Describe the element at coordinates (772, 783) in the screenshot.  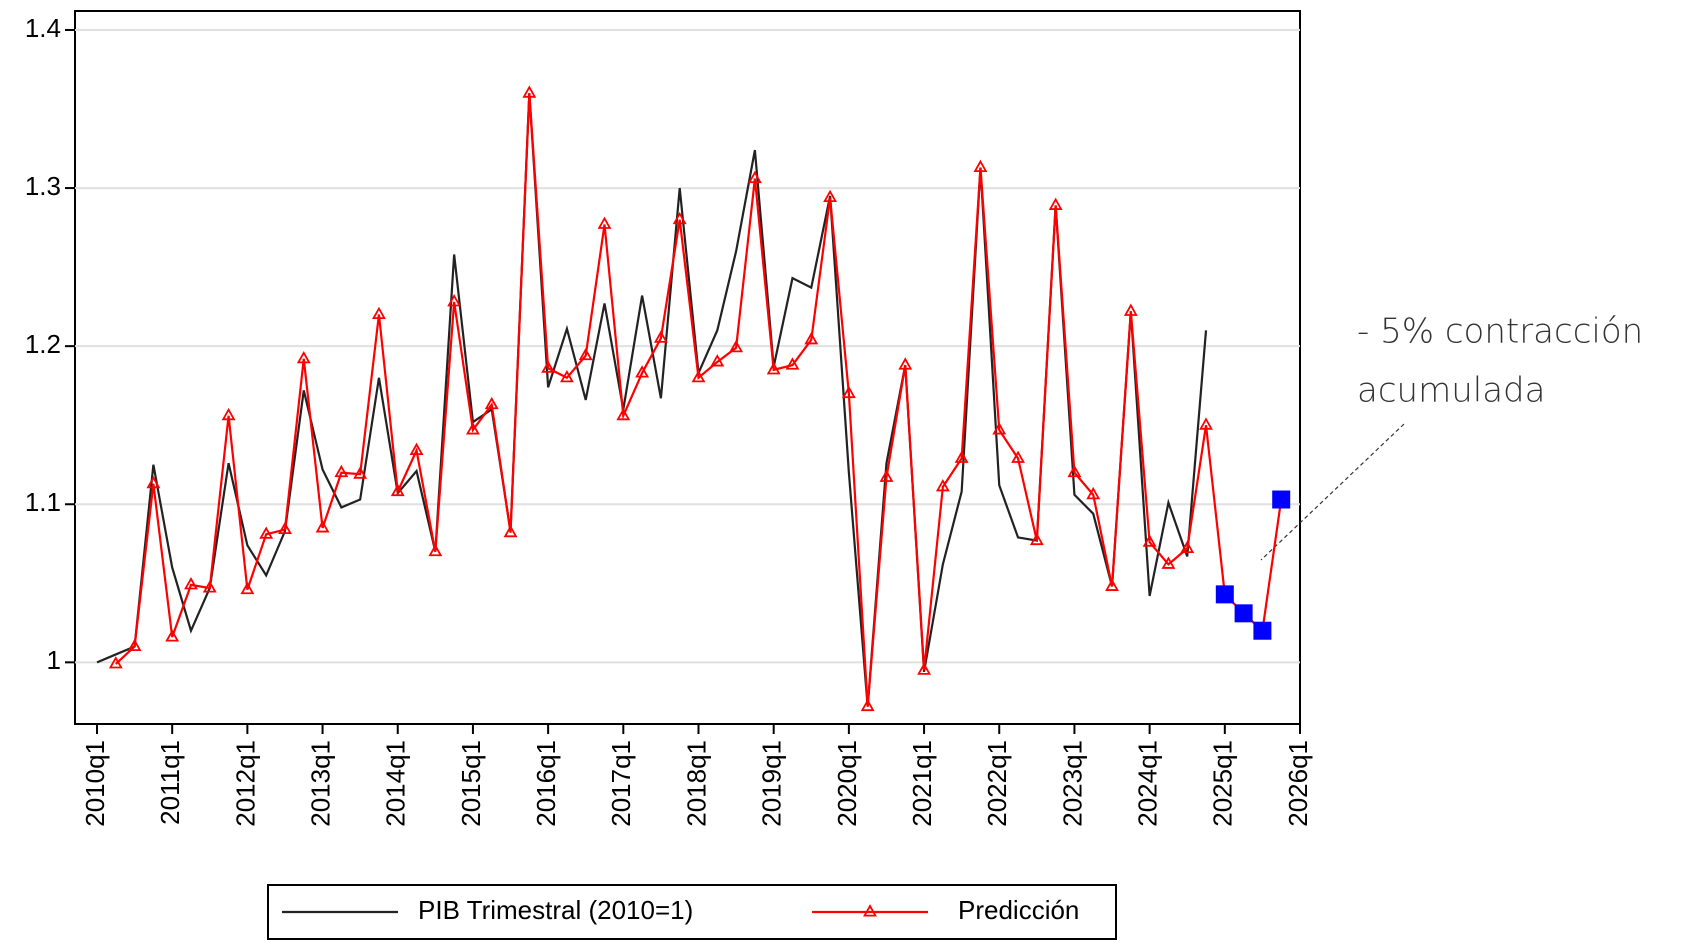
I see `x-tick-label: 2019q1` at that location.